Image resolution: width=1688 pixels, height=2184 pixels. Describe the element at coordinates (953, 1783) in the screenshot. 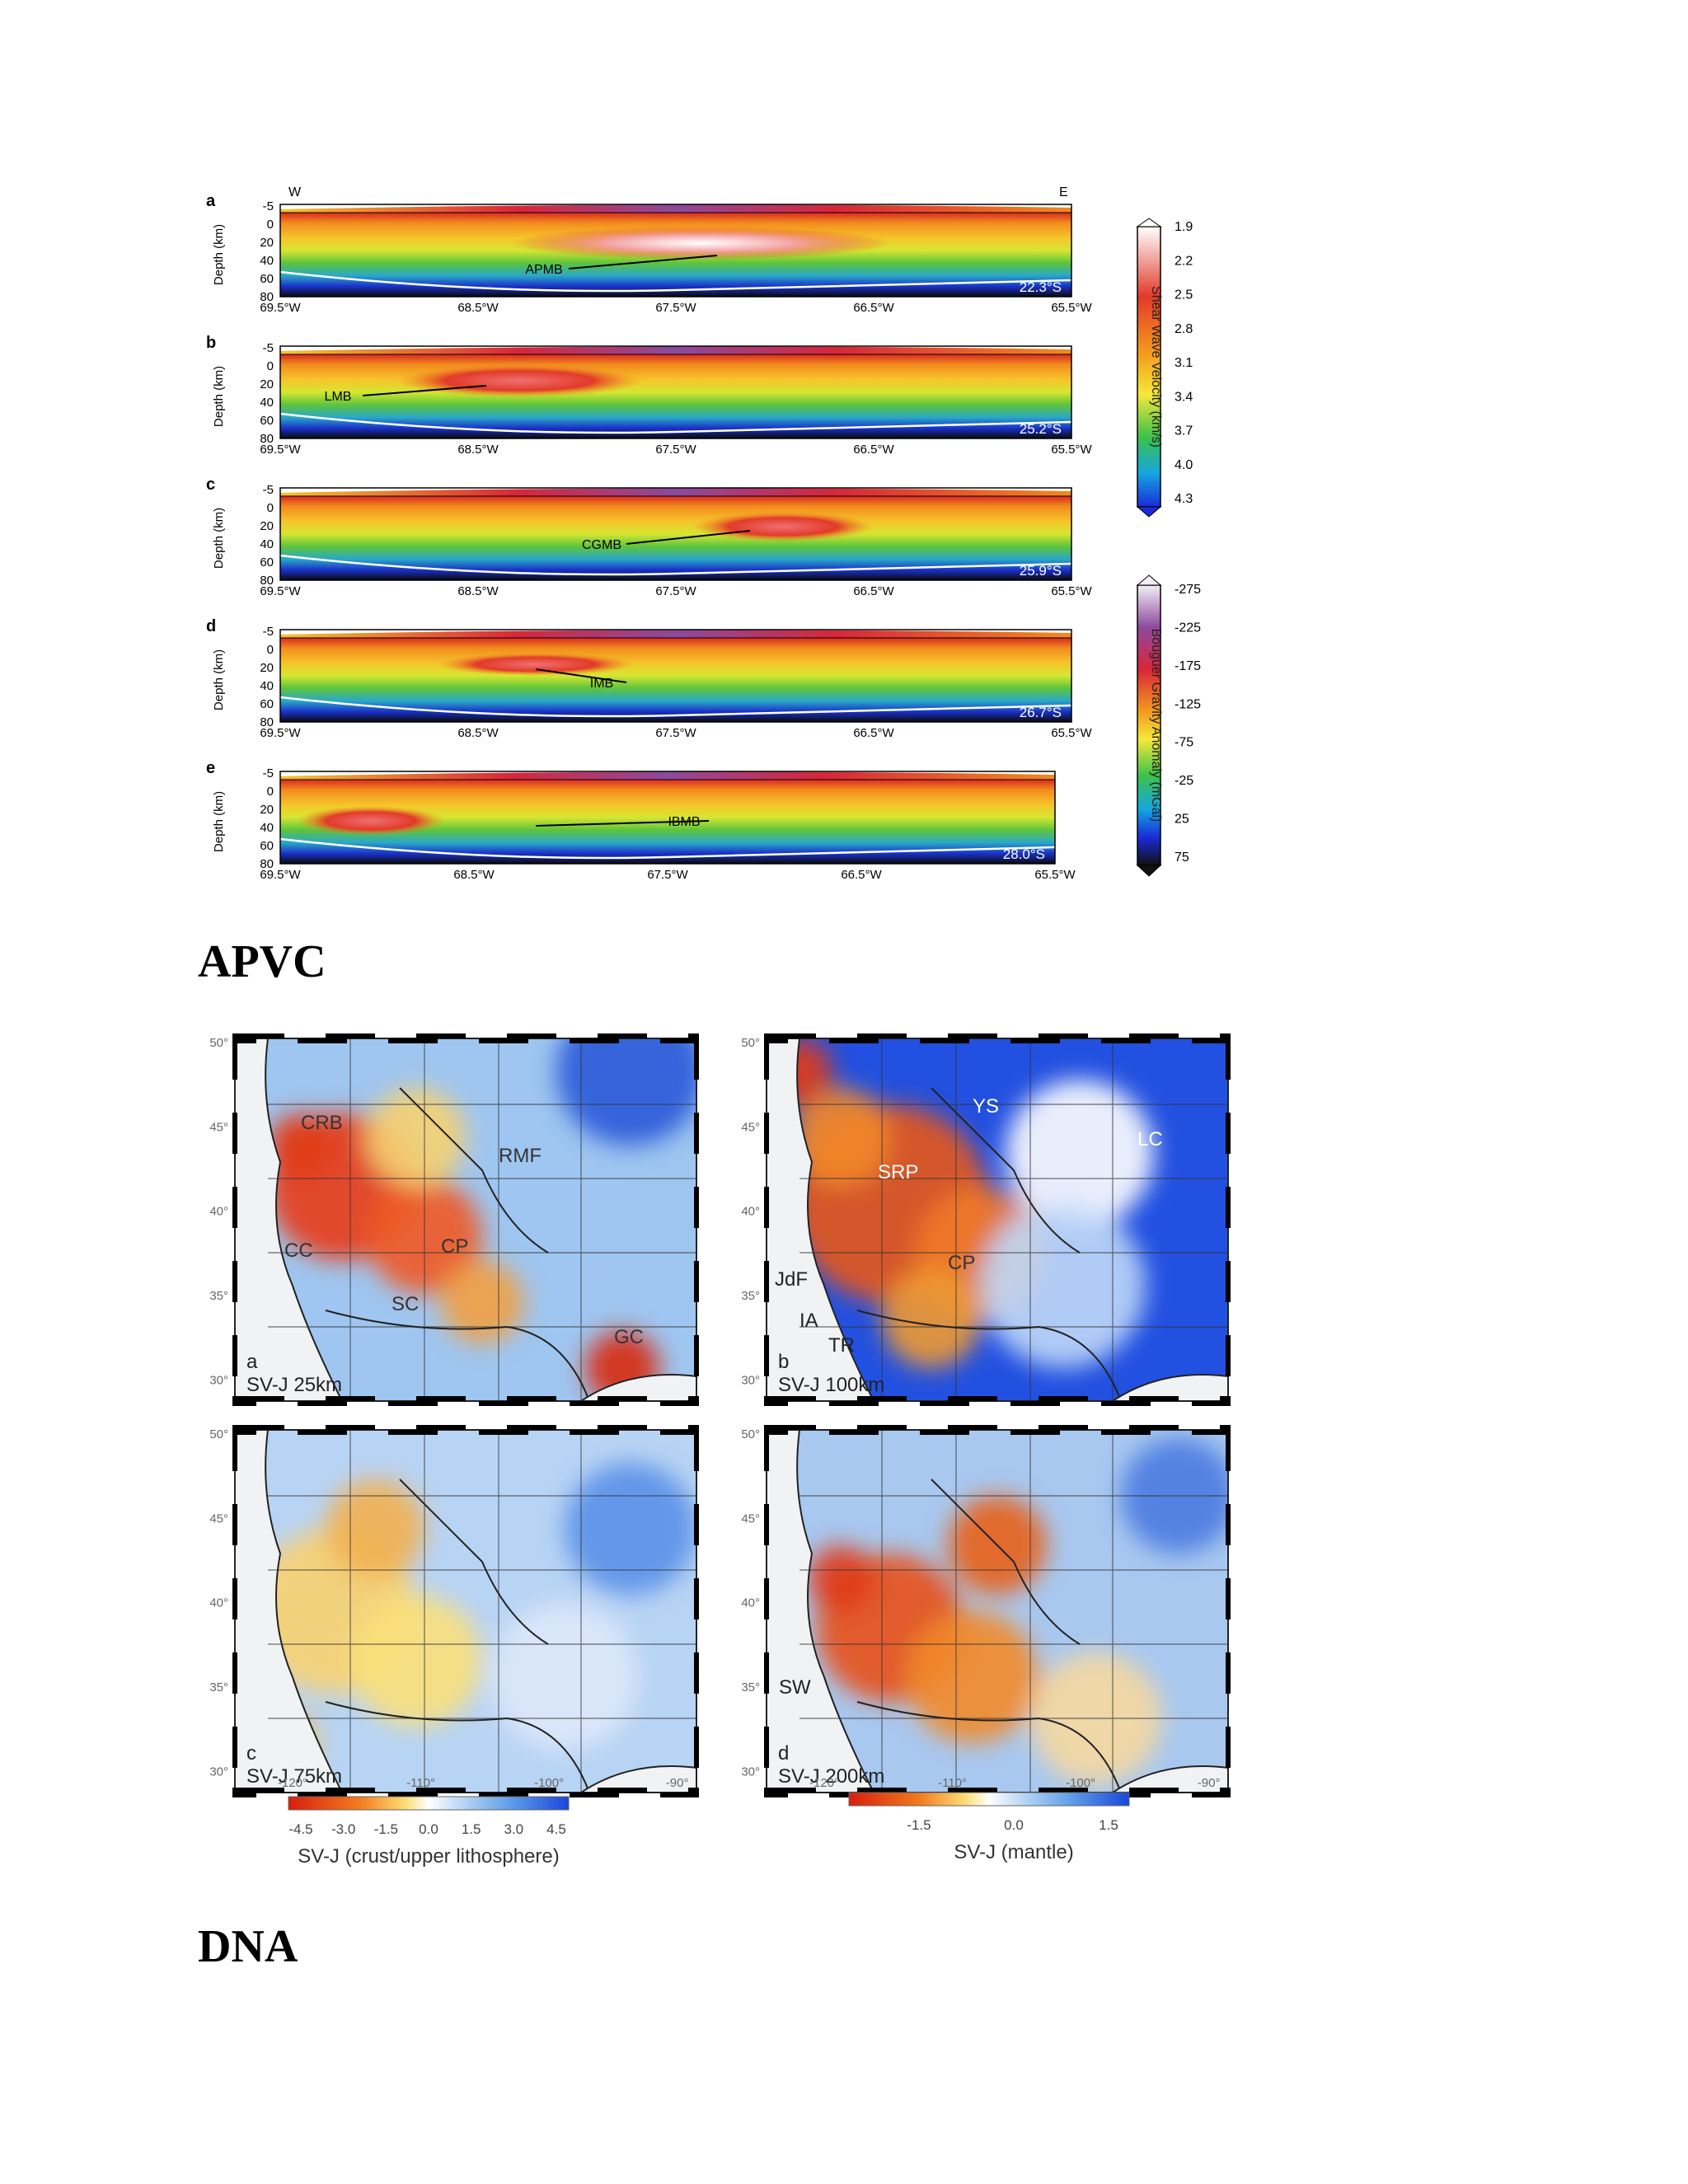

I see `lon-tick: -110°` at that location.